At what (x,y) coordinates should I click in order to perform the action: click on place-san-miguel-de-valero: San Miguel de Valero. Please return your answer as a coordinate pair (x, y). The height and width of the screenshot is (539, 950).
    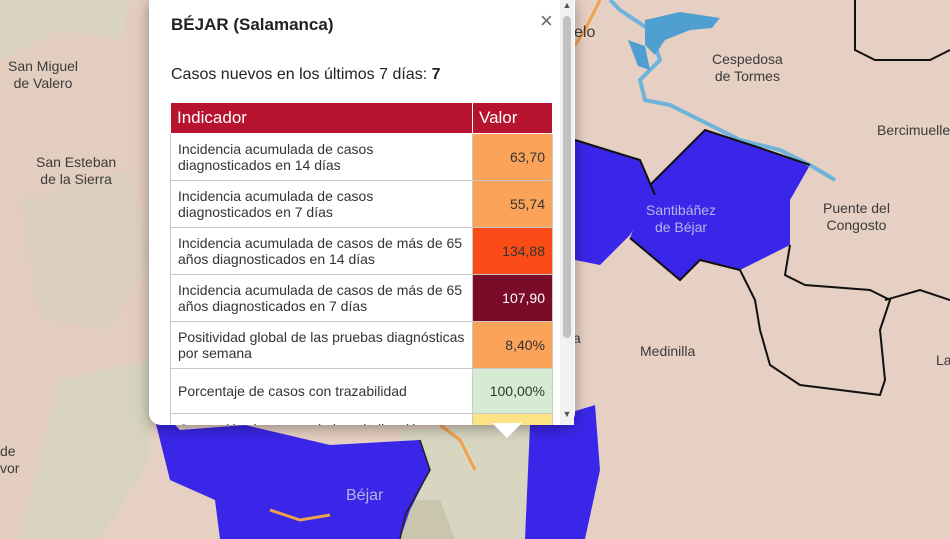
    Looking at the image, I should click on (43, 74).